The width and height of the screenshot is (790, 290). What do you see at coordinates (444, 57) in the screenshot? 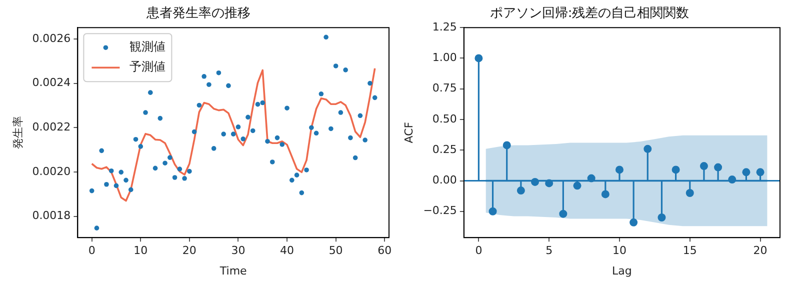
I see `y-tick-label: 1.00` at bounding box center [444, 57].